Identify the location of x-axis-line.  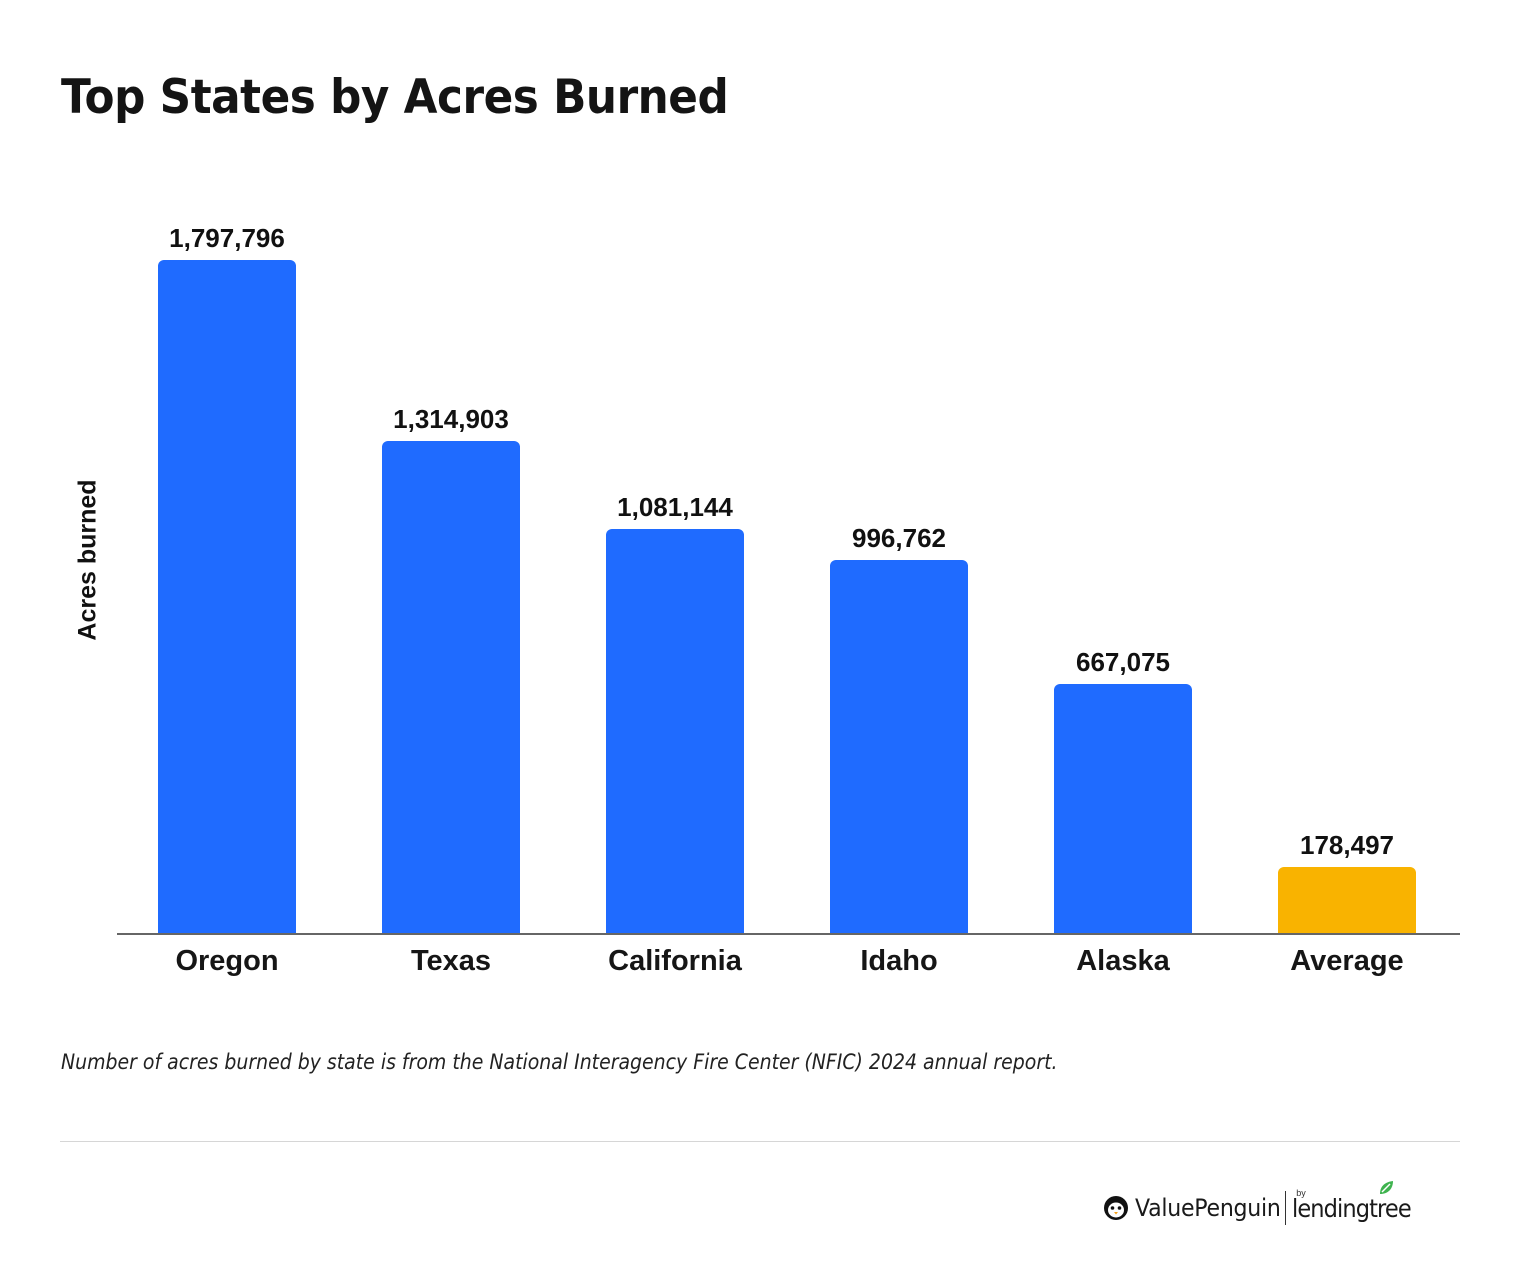
(788, 934).